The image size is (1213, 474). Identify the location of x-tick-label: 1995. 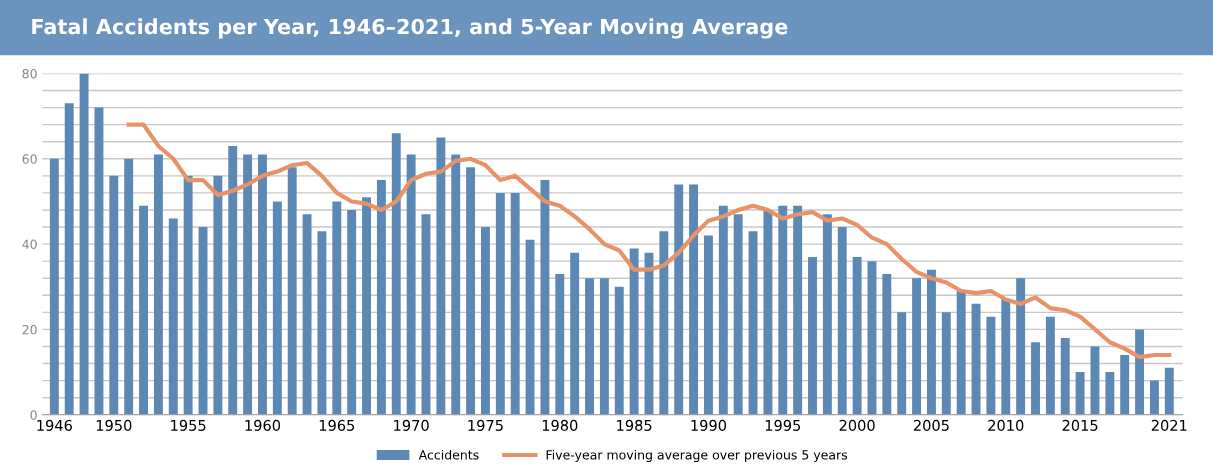
(783, 425).